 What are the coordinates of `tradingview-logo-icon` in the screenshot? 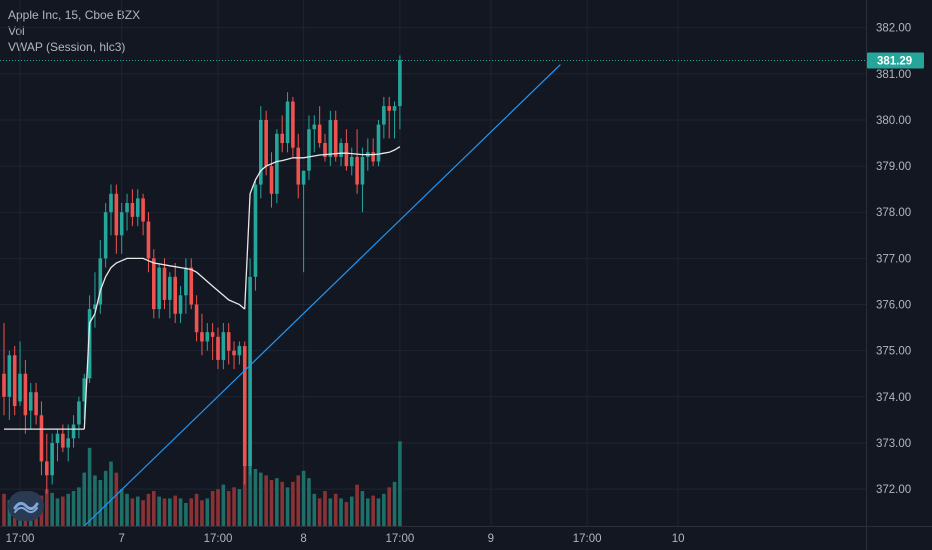 It's located at (26, 506).